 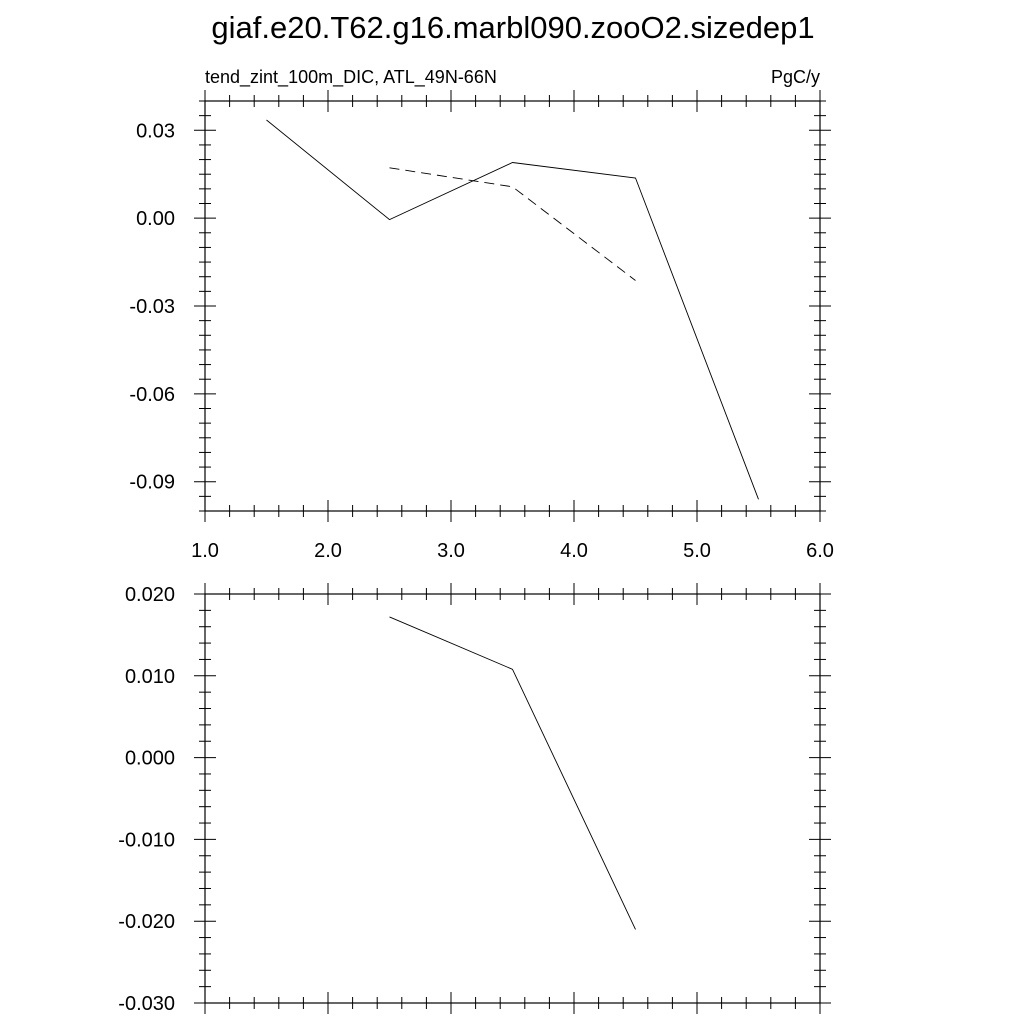 What do you see at coordinates (152, 395) in the screenshot?
I see `top-y-tick-label: -0.06` at bounding box center [152, 395].